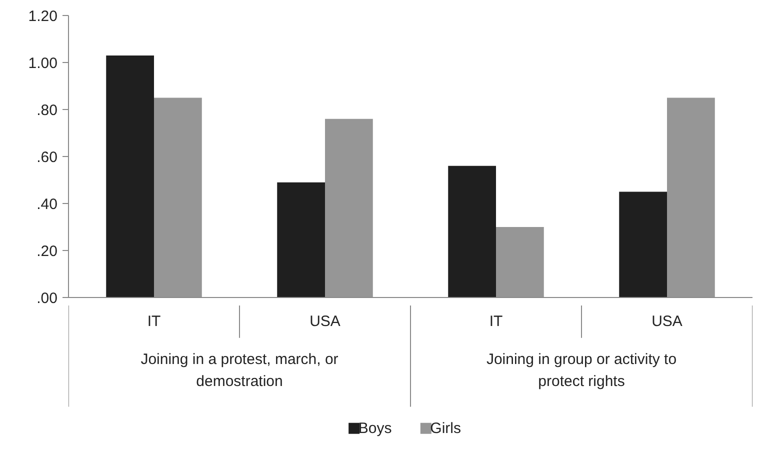 The height and width of the screenshot is (451, 762). I want to click on y-tick-label: .80, so click(47, 110).